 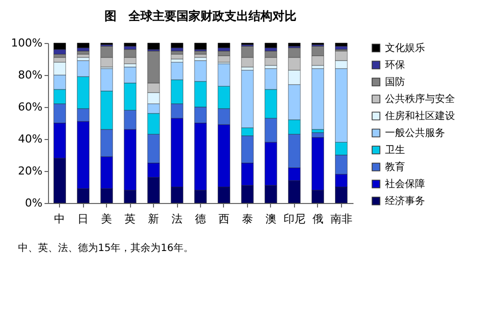 I want to click on legend-label: 社会保障, so click(x=405, y=184).